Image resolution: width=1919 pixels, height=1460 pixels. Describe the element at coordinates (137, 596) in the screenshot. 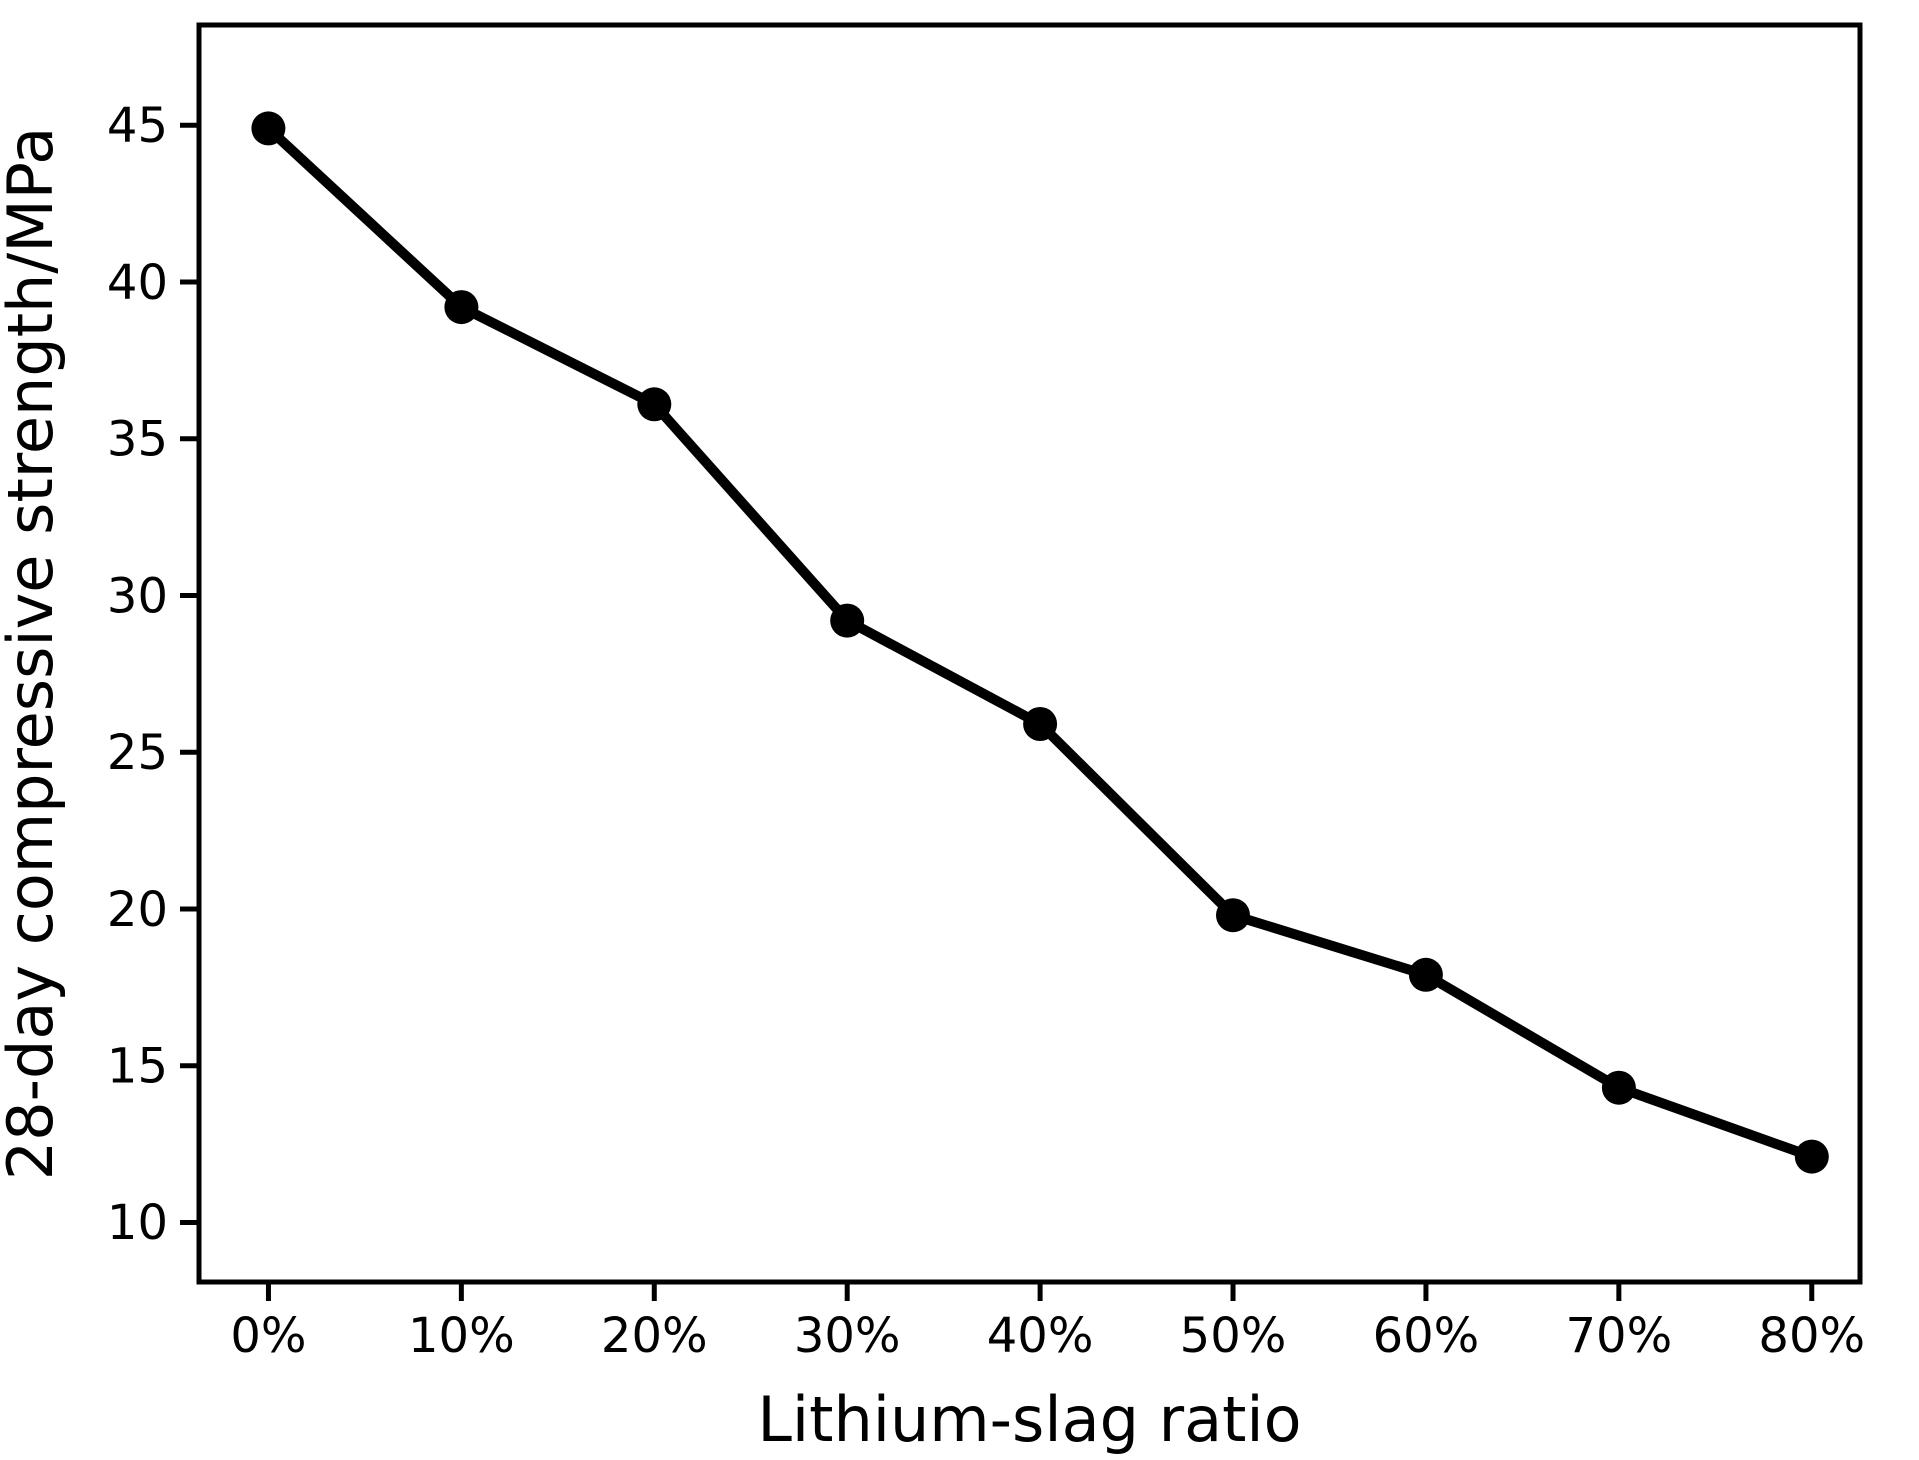

I see `y-tick-label: 30` at that location.